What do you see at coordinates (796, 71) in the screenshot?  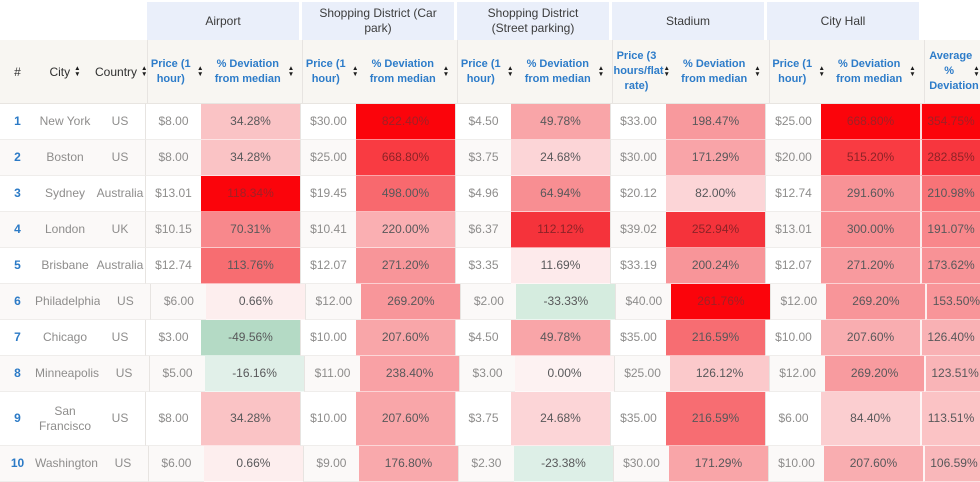 I see `price-column-header-5: Price (1 hour)` at bounding box center [796, 71].